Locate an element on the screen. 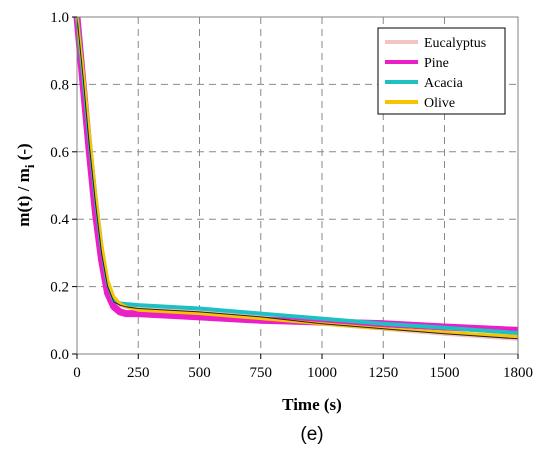 Image resolution: width=550 pixels, height=456 pixels. x-tick-label: 1800 is located at coordinates (518, 373).